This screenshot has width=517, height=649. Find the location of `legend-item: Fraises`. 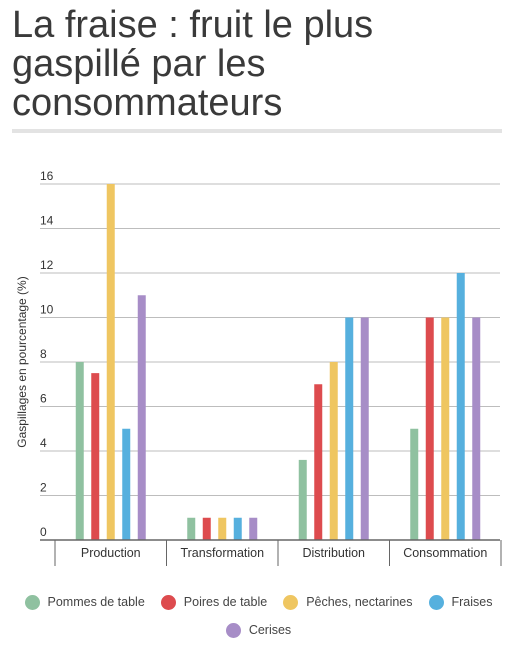

legend-item: Fraises is located at coordinates (460, 602).